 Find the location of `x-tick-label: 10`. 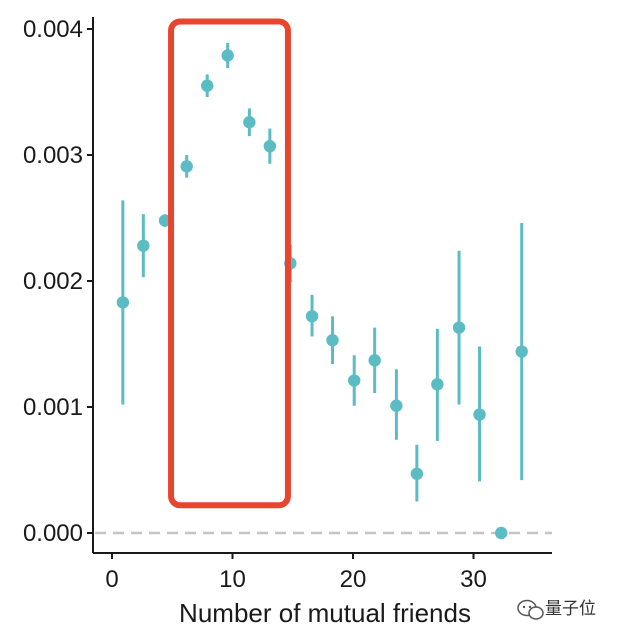

x-tick-label: 10 is located at coordinates (232, 579).